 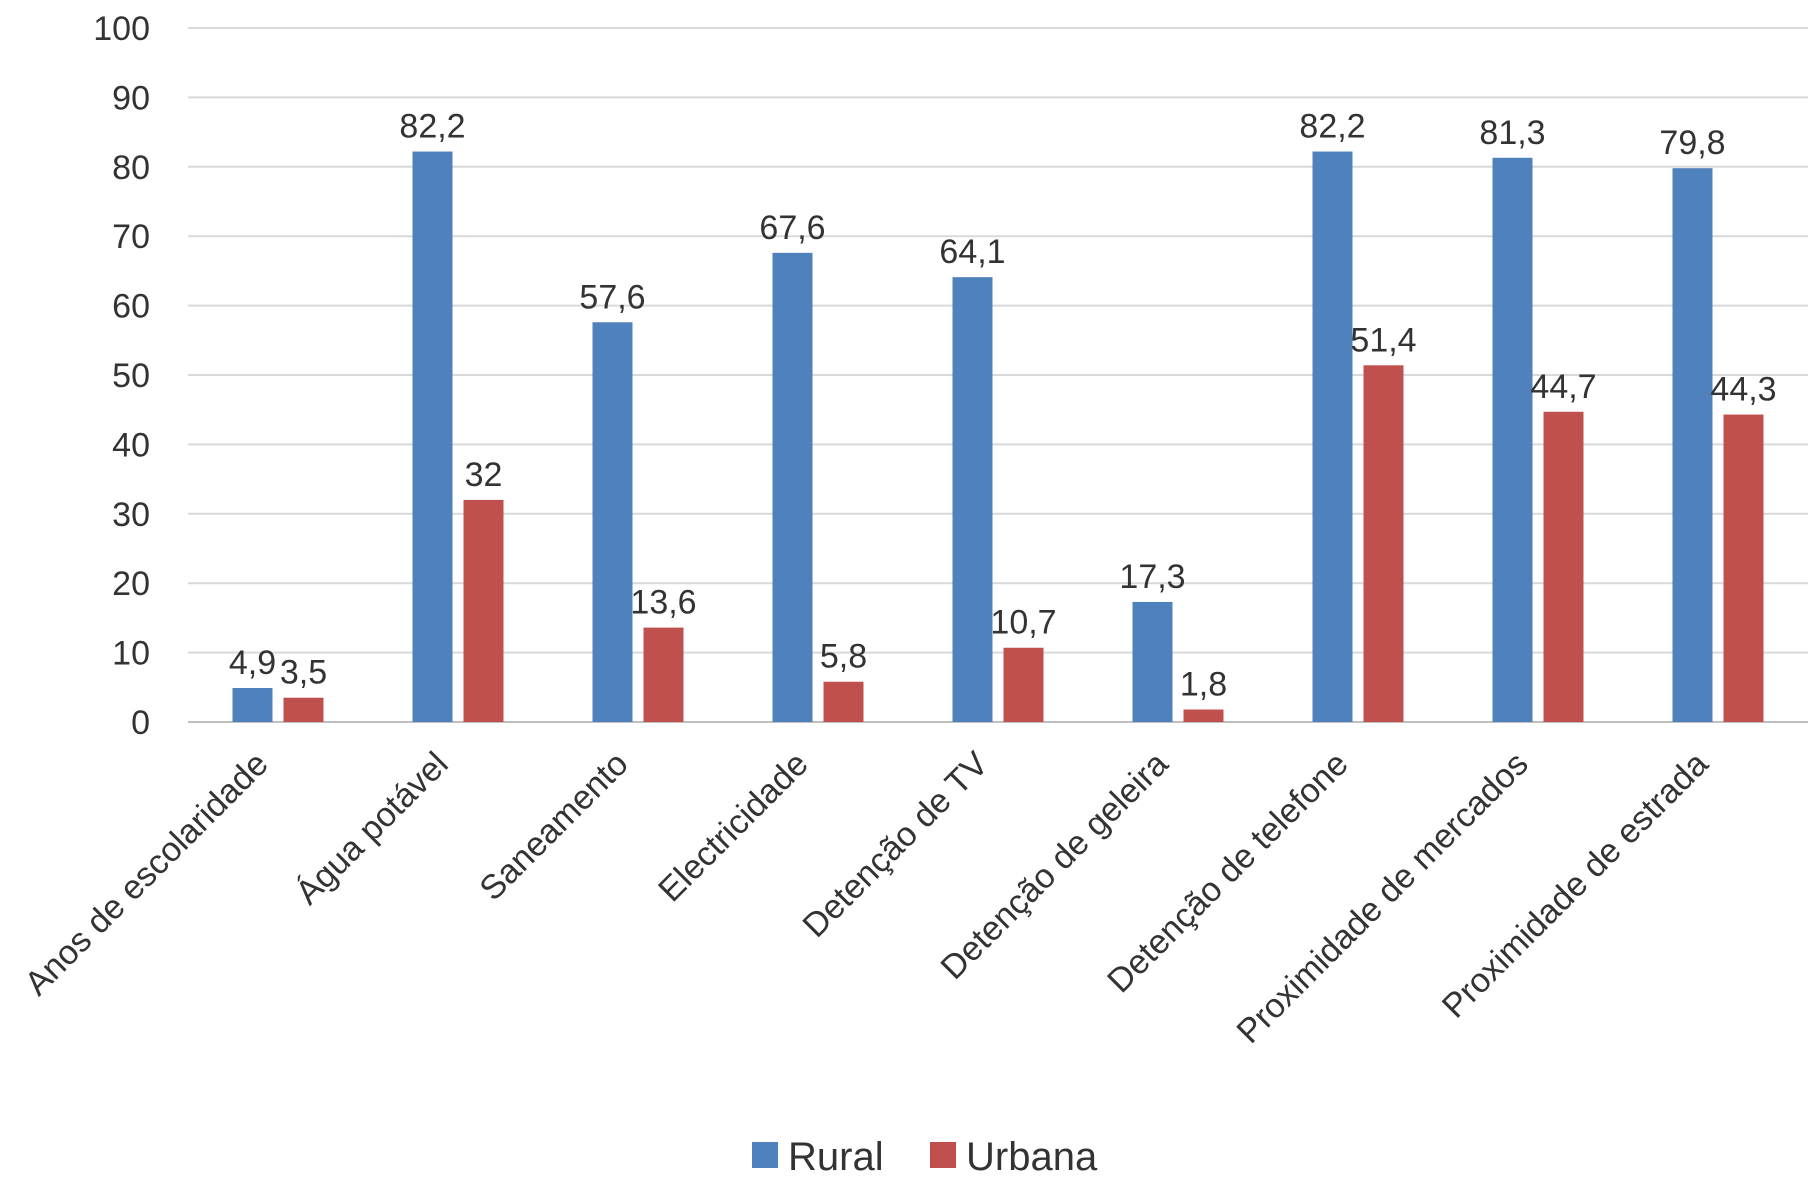 I want to click on data-label: 17,3, so click(x=1152, y=577).